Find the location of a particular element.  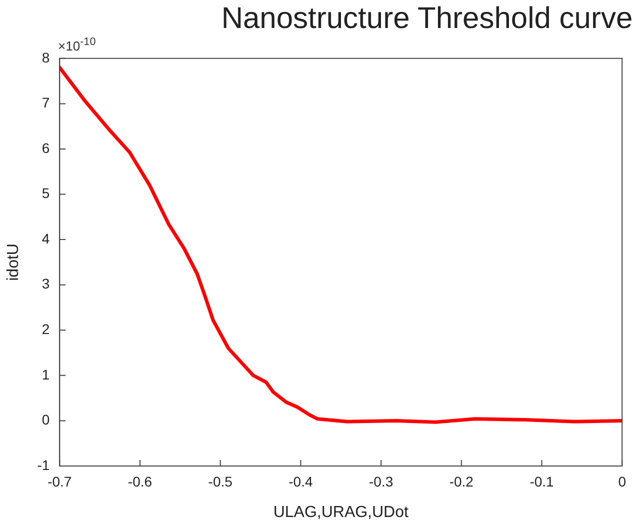

x-axis-title: ULAG,URAG,UDot is located at coordinates (341, 512).